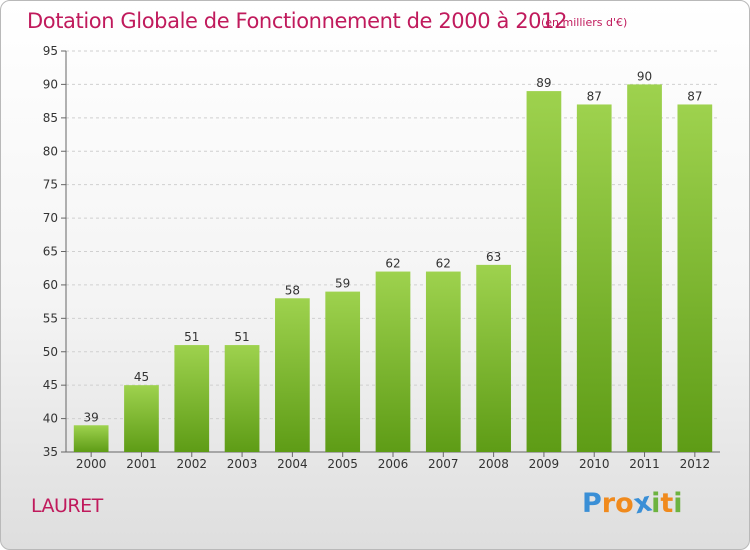 Image resolution: width=750 pixels, height=550 pixels. Describe the element at coordinates (141, 464) in the screenshot. I see `x-tick-label: 2001` at that location.